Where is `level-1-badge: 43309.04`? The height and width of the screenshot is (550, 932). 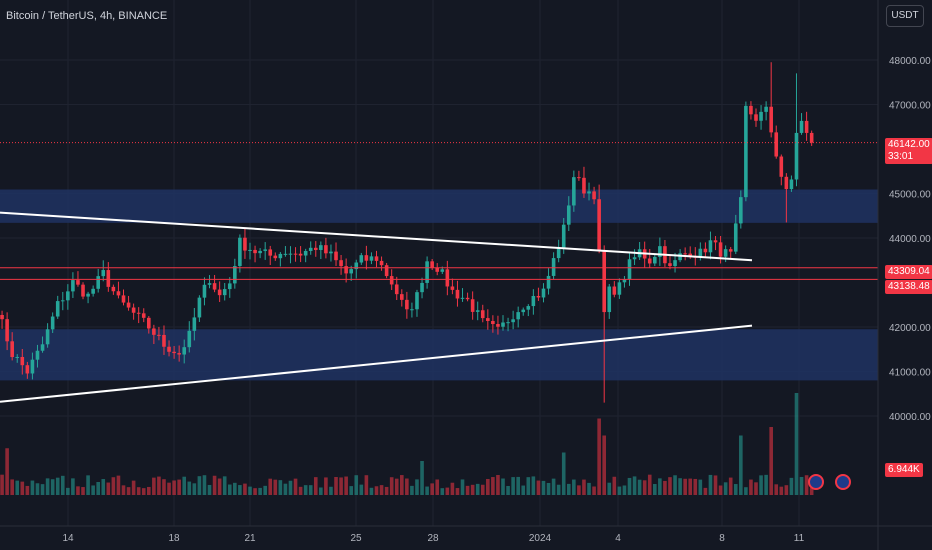 level-1-badge: 43309.04 is located at coordinates (908, 272).